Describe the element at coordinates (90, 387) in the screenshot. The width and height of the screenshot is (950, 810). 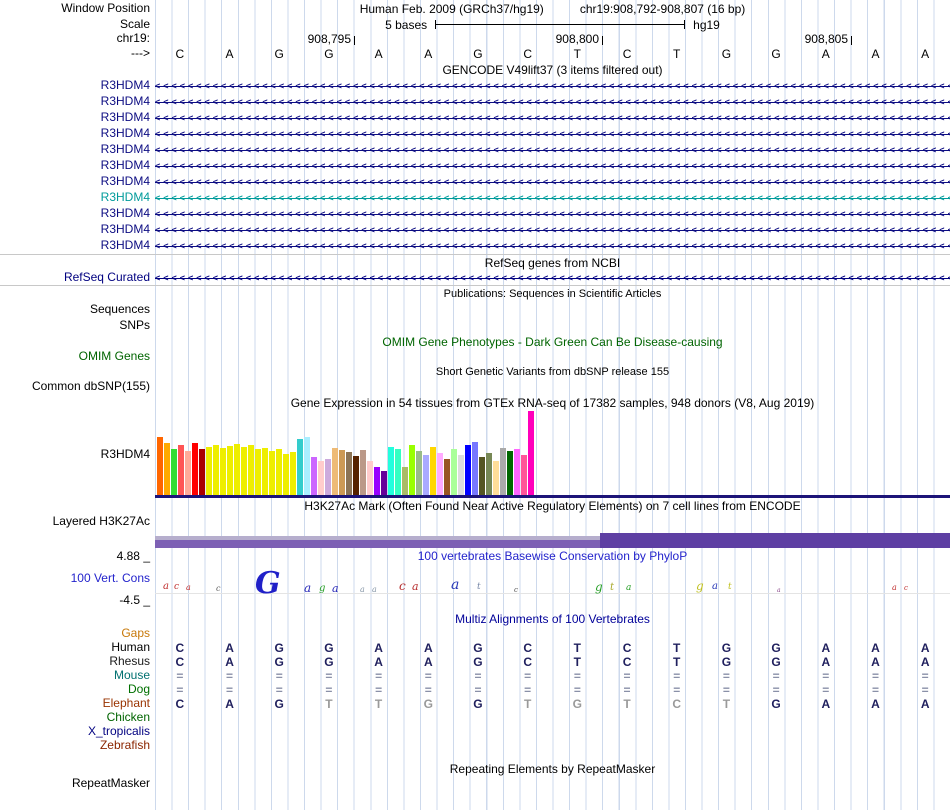
I see `dbsnp-track-label: Common dbSNP(155)` at that location.